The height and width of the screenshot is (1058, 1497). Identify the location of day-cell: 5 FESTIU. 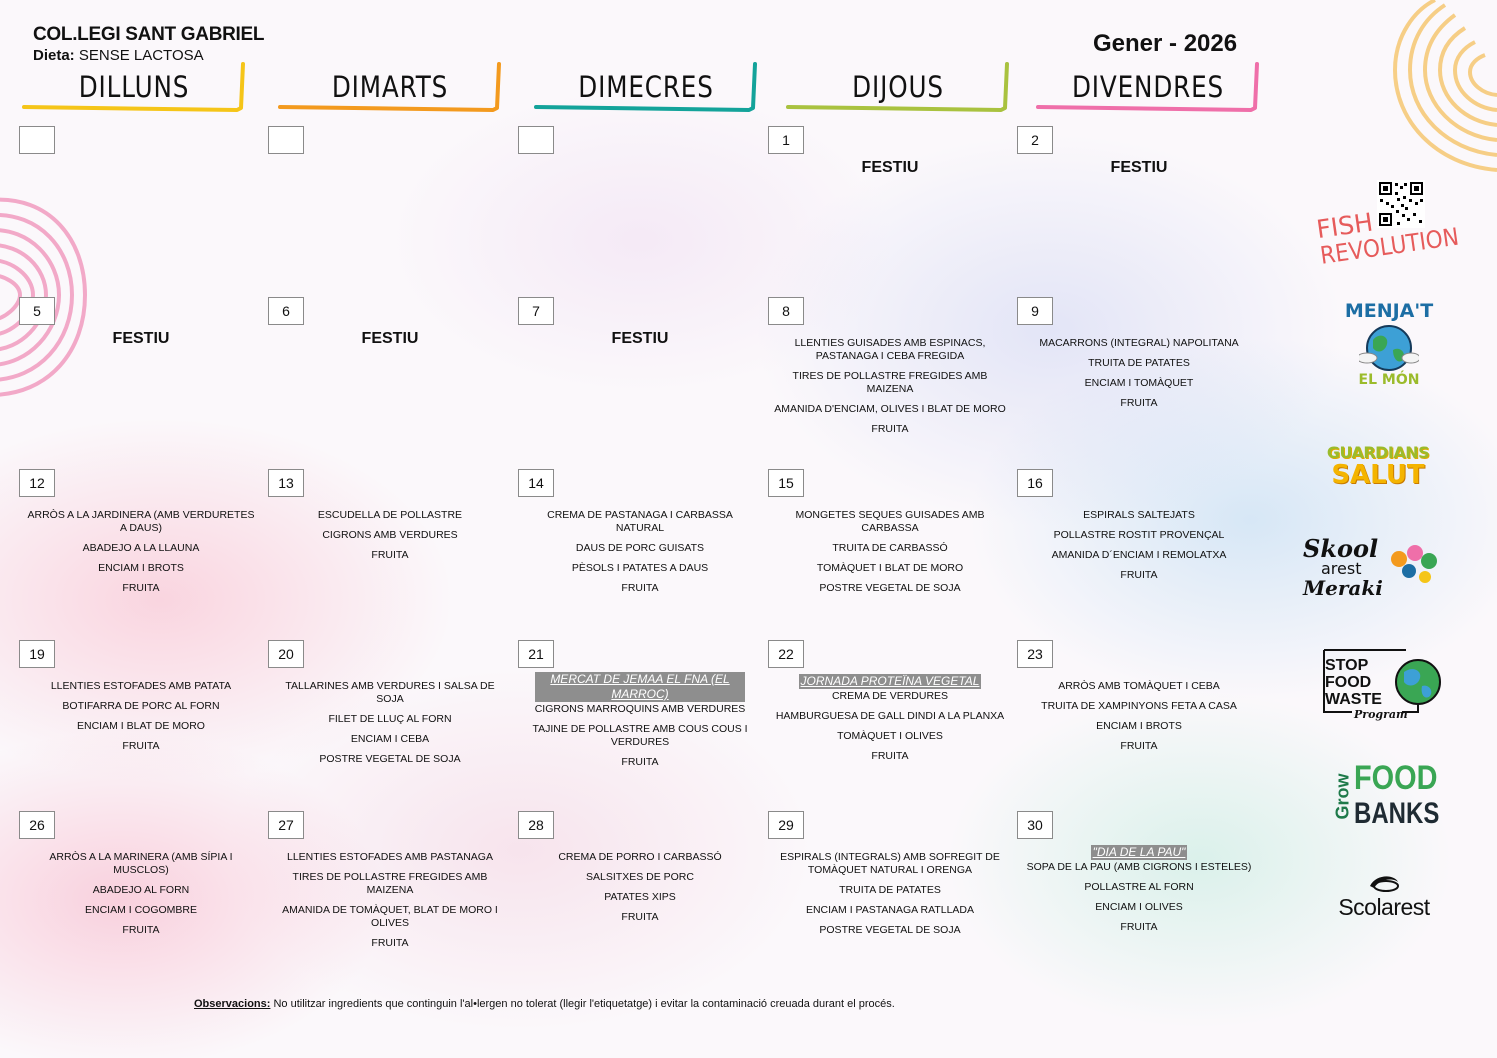
(139, 372).